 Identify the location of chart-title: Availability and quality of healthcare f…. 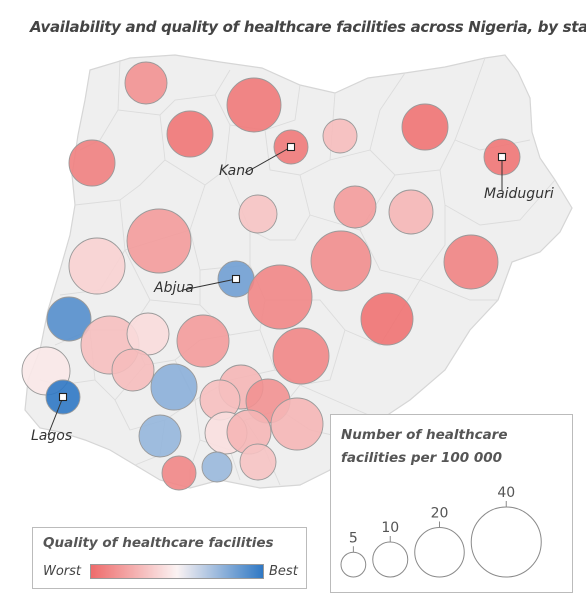
(308, 27).